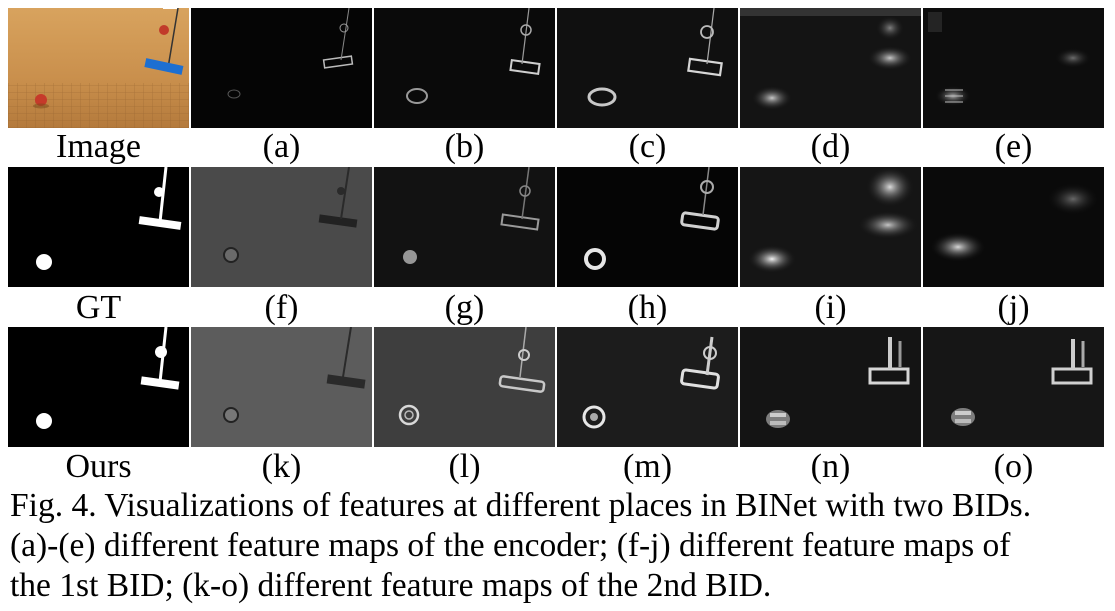 This screenshot has width=1115, height=611. What do you see at coordinates (1013, 387) in the screenshot?
I see `feature-map-o` at bounding box center [1013, 387].